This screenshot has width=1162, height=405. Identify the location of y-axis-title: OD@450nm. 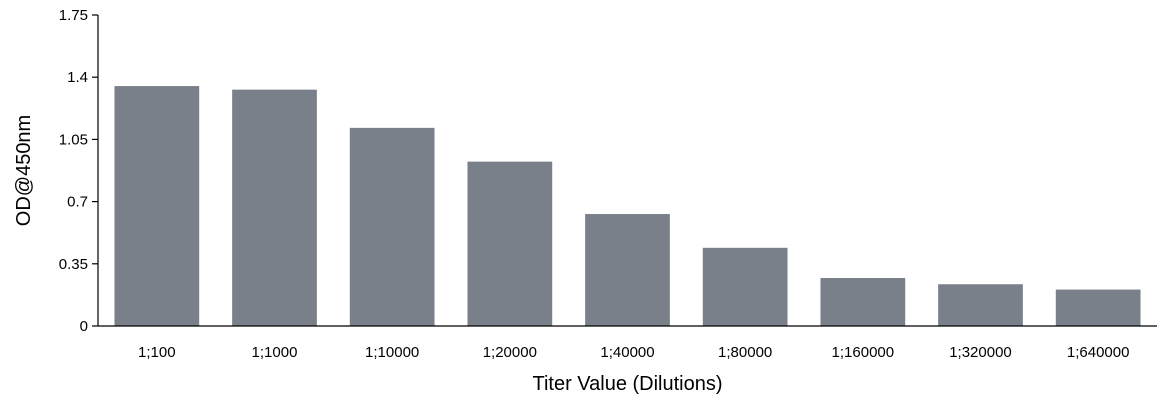
(24, 170).